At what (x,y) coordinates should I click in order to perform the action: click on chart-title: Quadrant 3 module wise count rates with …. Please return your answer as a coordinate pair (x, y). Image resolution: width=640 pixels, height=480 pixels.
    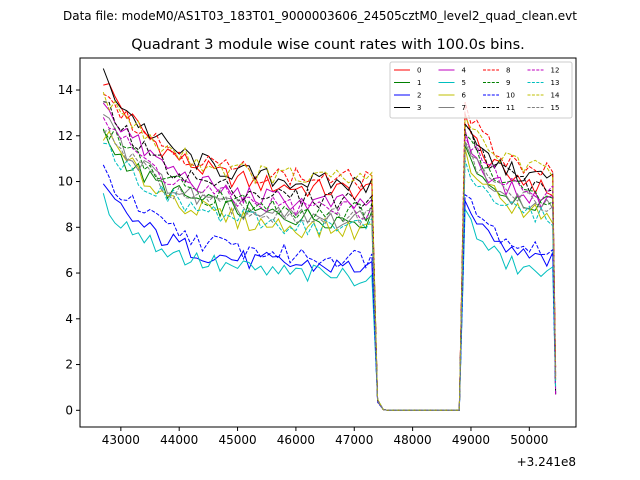
    Looking at the image, I should click on (328, 45).